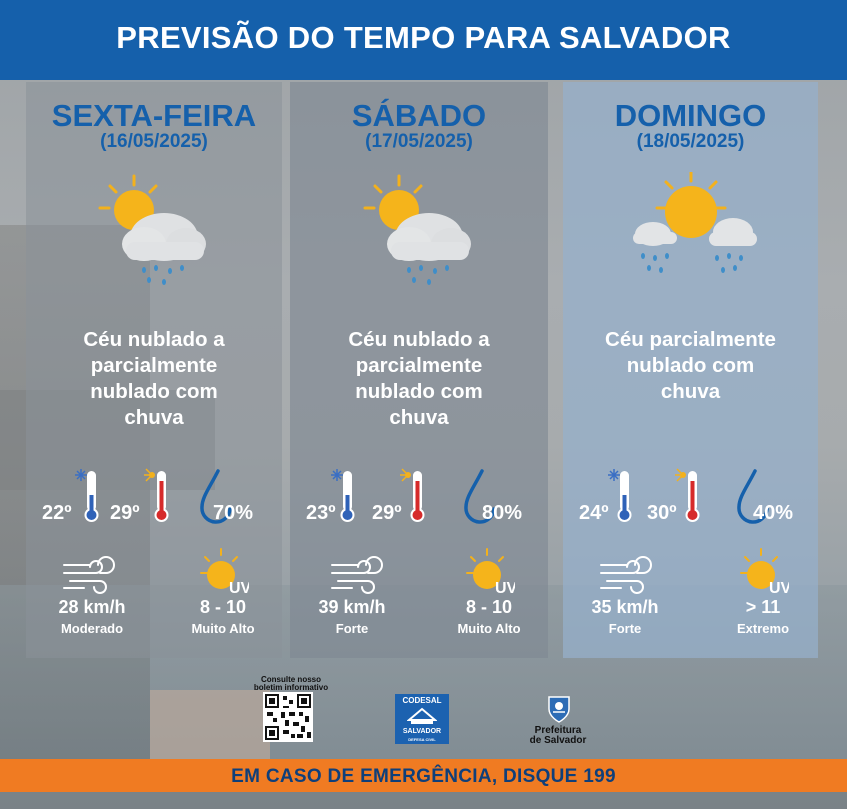  I want to click on codesal-name-text: SALVADOR, so click(422, 731).